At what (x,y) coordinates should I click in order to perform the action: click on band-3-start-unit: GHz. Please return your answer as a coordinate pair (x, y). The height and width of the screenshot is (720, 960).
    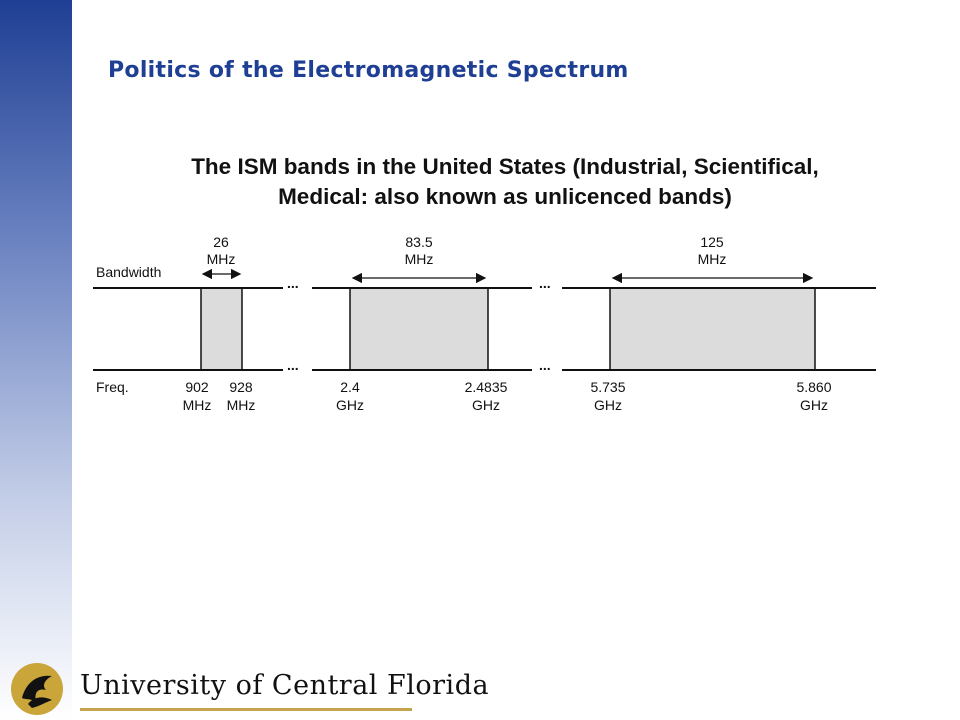
    Looking at the image, I should click on (608, 405).